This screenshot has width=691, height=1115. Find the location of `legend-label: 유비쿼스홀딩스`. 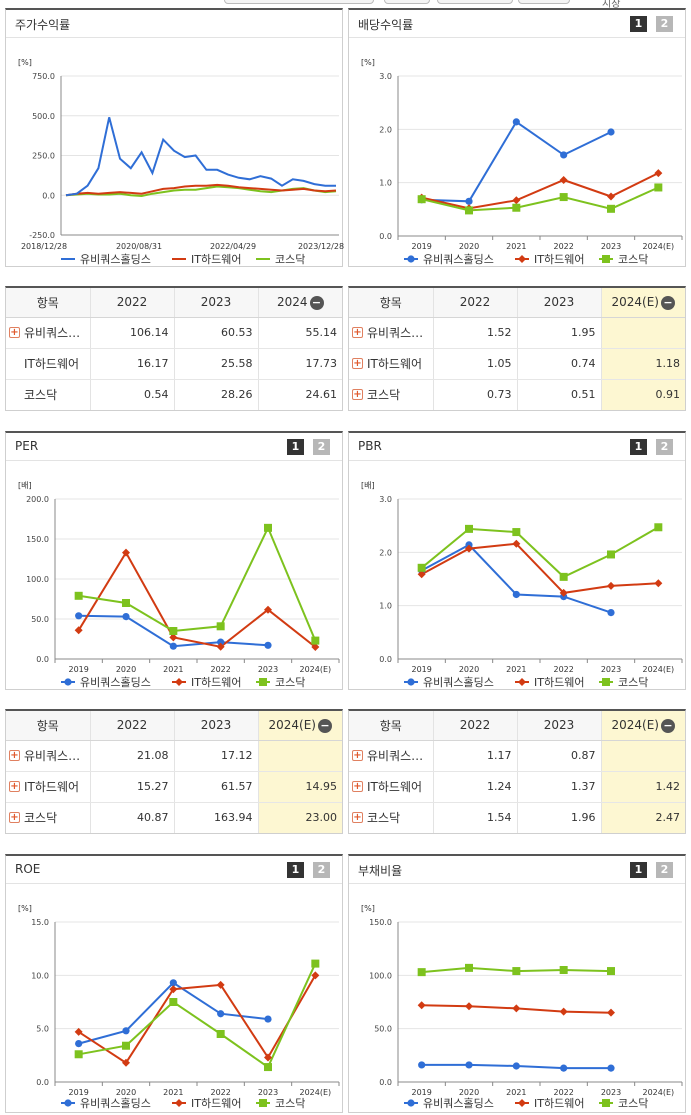

legend-label: 유비쿼스홀딩스 is located at coordinates (458, 1103).